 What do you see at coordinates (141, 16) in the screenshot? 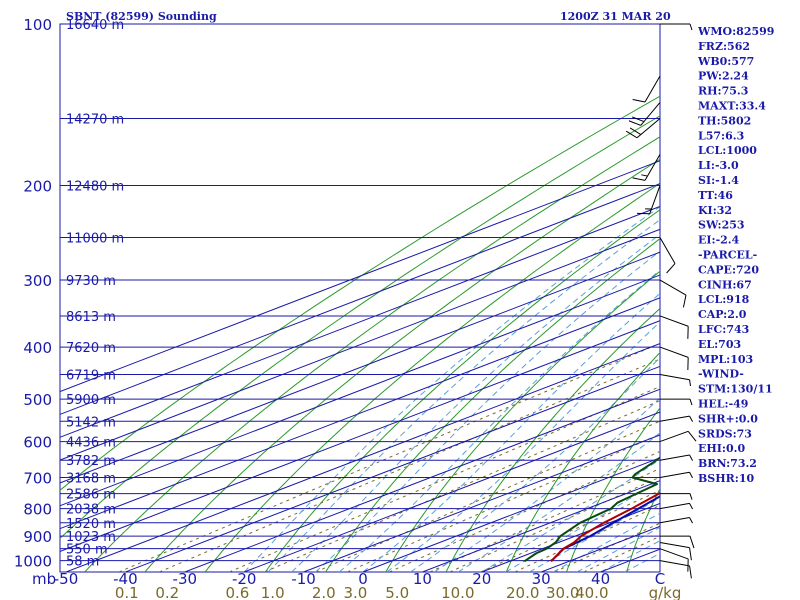
I see `chart-title: SBNT (82599) Sounding` at bounding box center [141, 16].